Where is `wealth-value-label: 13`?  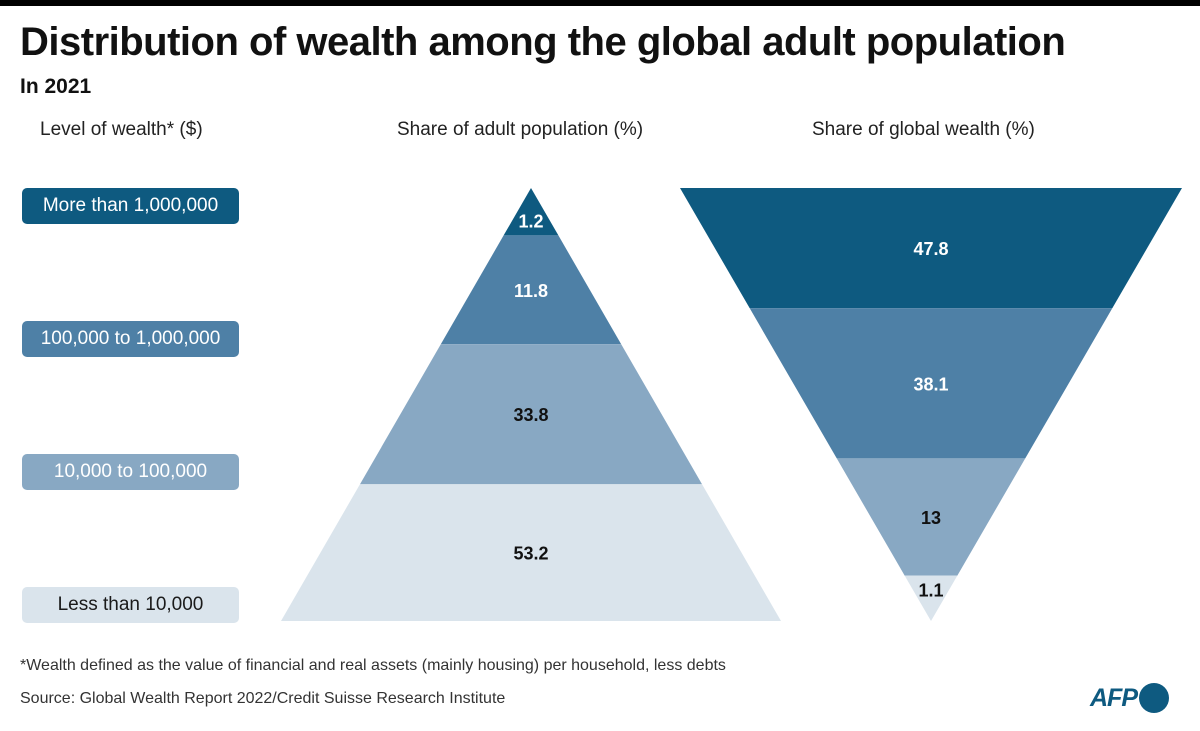 wealth-value-label: 13 is located at coordinates (931, 518).